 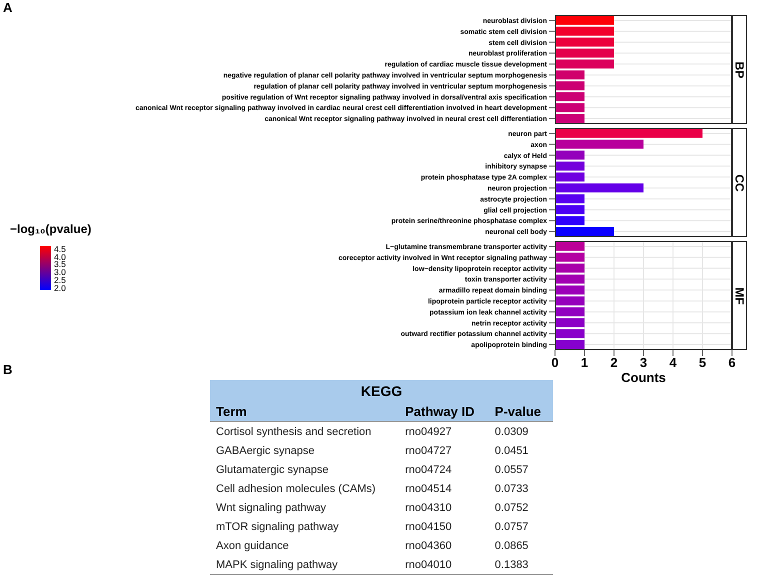 What do you see at coordinates (643, 377) in the screenshot?
I see `x-axis-title: Counts` at bounding box center [643, 377].